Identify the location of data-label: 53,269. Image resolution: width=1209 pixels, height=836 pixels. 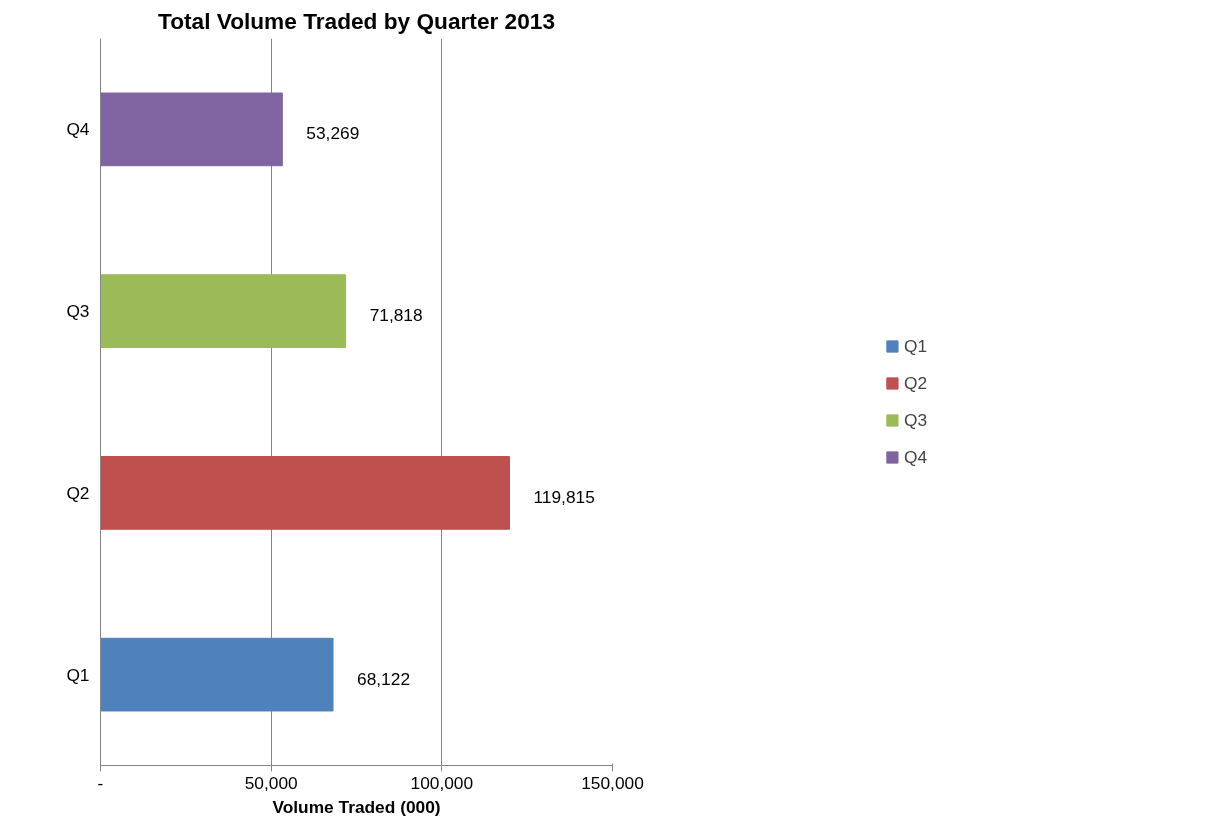
(333, 133).